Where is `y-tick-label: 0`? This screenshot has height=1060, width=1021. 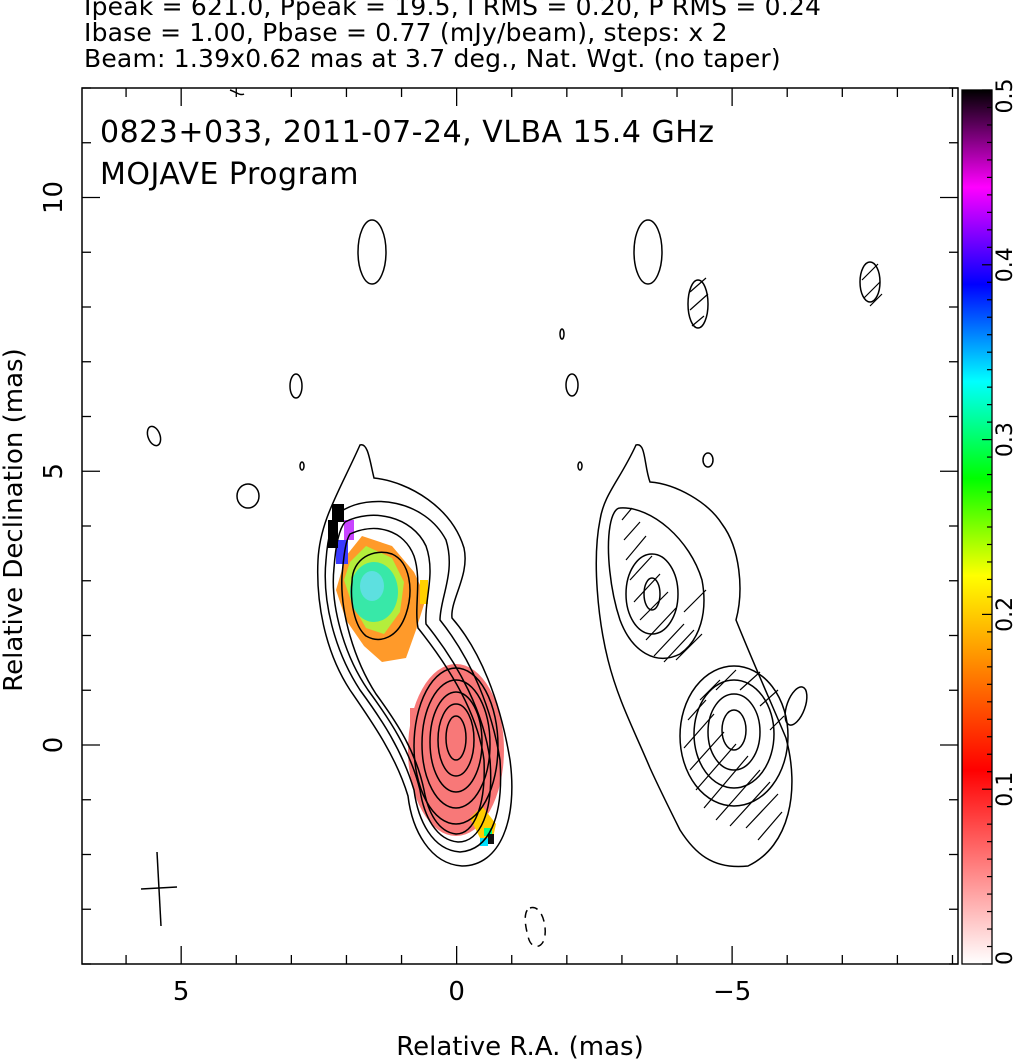
y-tick-label: 0 is located at coordinates (54, 745).